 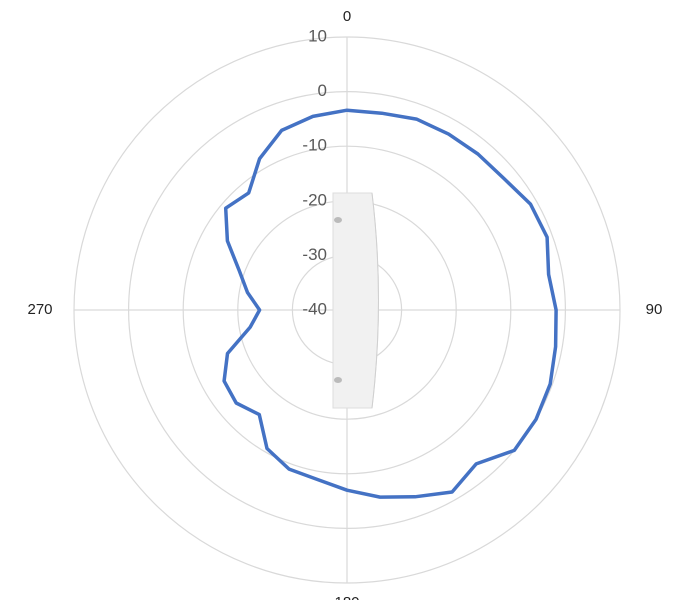 I want to click on r-tick-label: -20, so click(x=314, y=199).